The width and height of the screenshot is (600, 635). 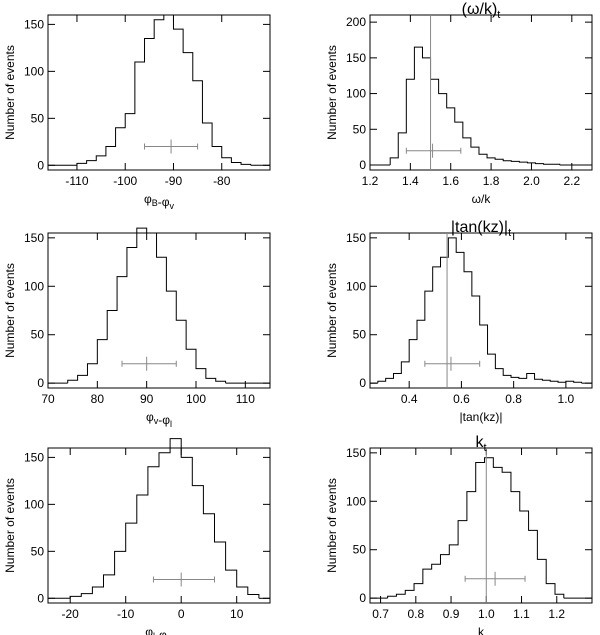 What do you see at coordinates (410, 181) in the screenshot?
I see `x-tick-label: 1.4` at bounding box center [410, 181].